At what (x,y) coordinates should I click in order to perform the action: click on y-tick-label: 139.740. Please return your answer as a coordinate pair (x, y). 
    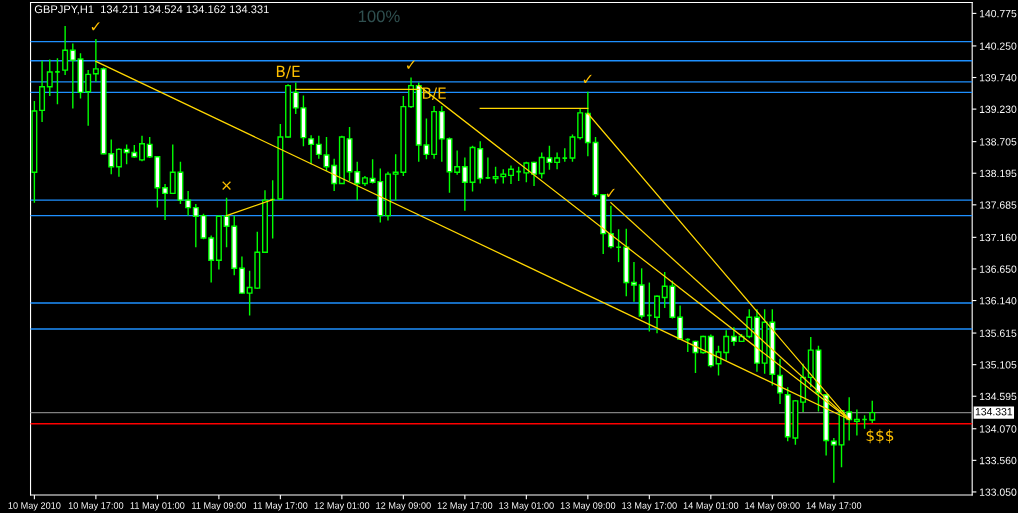
    Looking at the image, I should click on (998, 78).